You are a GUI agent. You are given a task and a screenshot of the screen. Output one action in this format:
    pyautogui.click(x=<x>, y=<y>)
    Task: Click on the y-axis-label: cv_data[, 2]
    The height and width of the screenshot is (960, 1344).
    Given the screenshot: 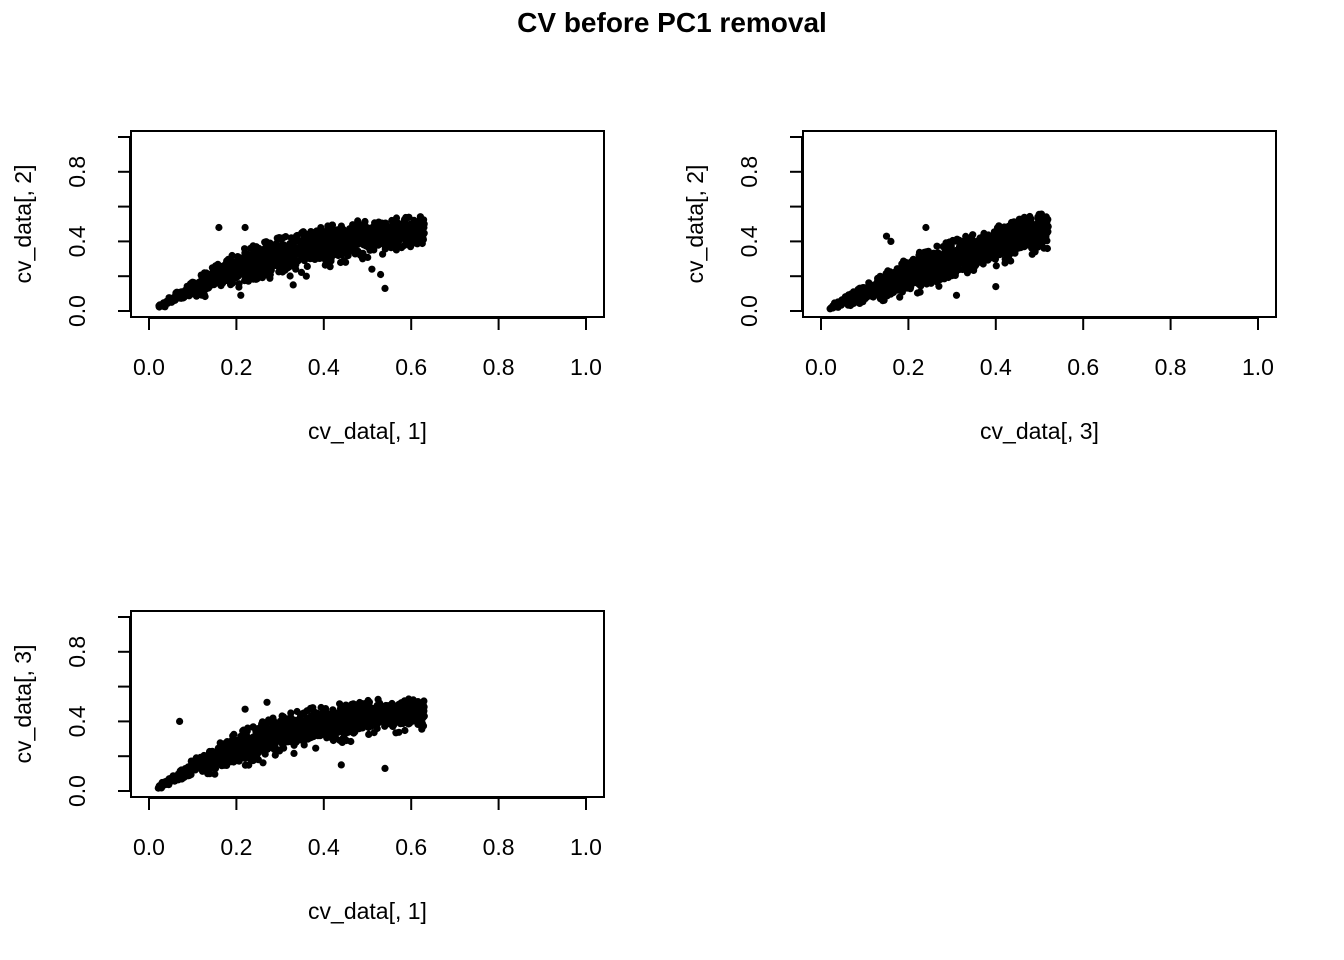 What is the action you would take?
    pyautogui.click(x=23, y=224)
    